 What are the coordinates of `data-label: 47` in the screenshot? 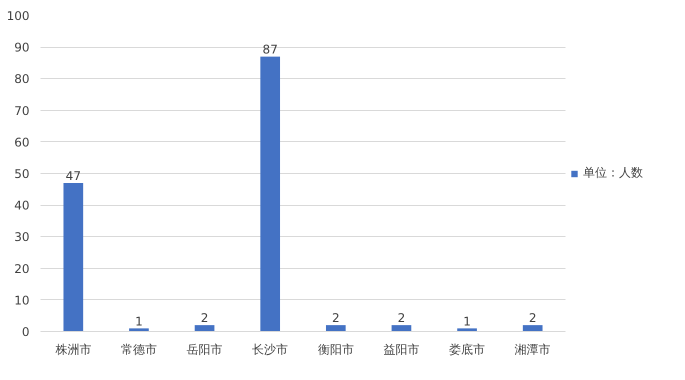 It's located at (73, 175).